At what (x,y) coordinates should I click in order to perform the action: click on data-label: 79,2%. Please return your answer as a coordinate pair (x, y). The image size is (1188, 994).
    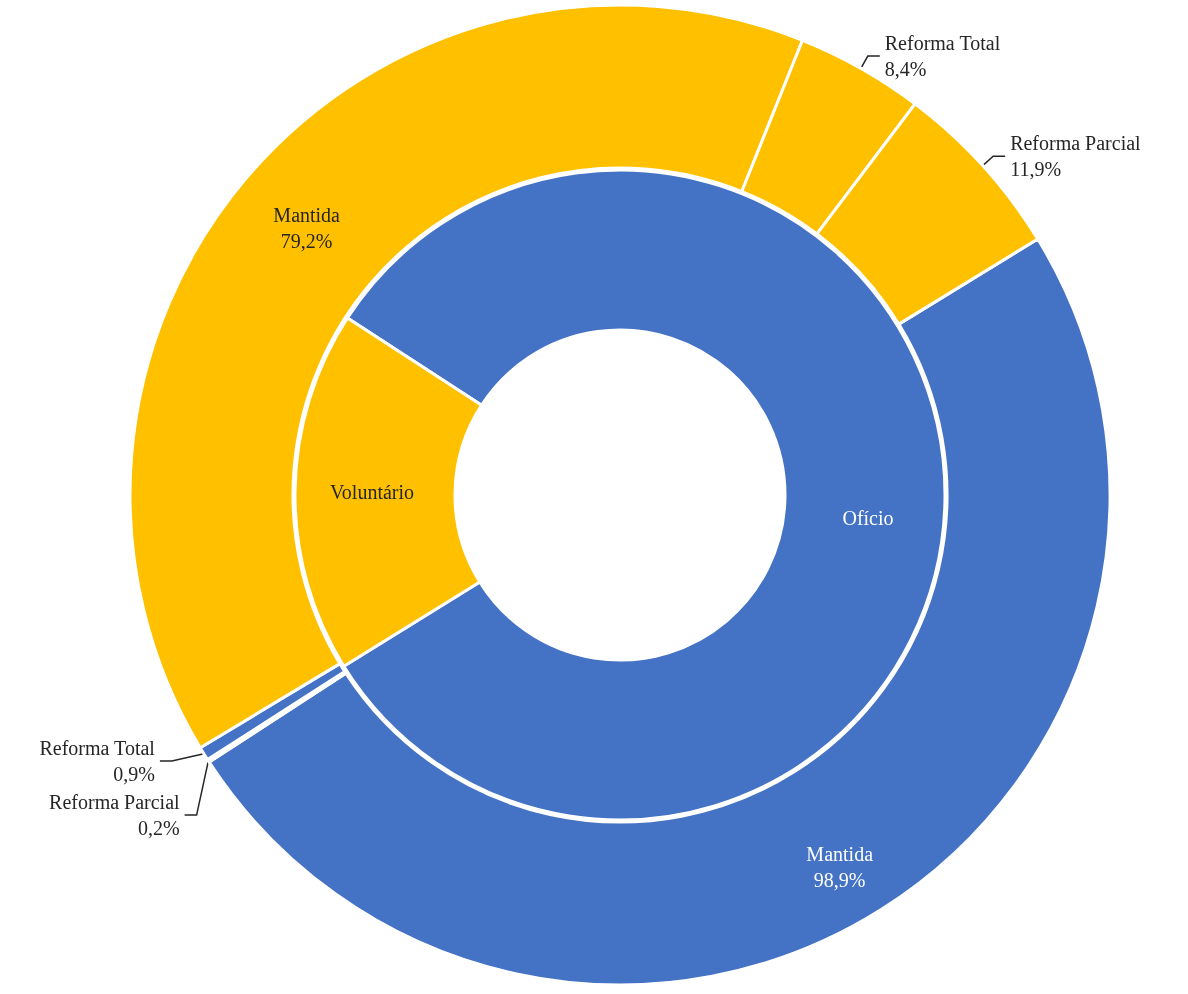
    Looking at the image, I should click on (306, 241).